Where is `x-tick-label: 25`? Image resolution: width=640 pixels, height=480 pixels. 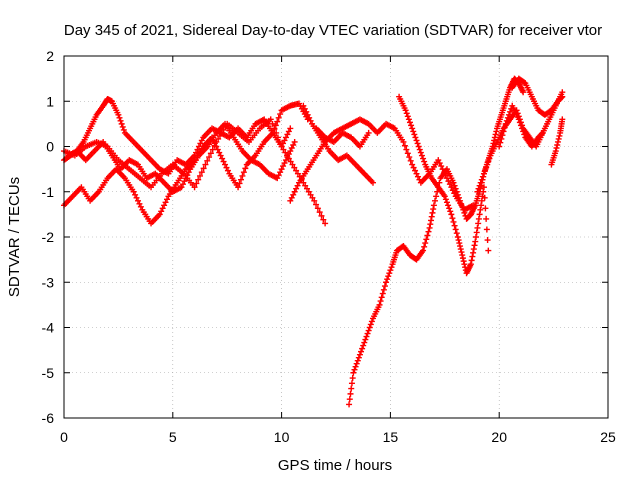
x-tick-label: 25 is located at coordinates (608, 437).